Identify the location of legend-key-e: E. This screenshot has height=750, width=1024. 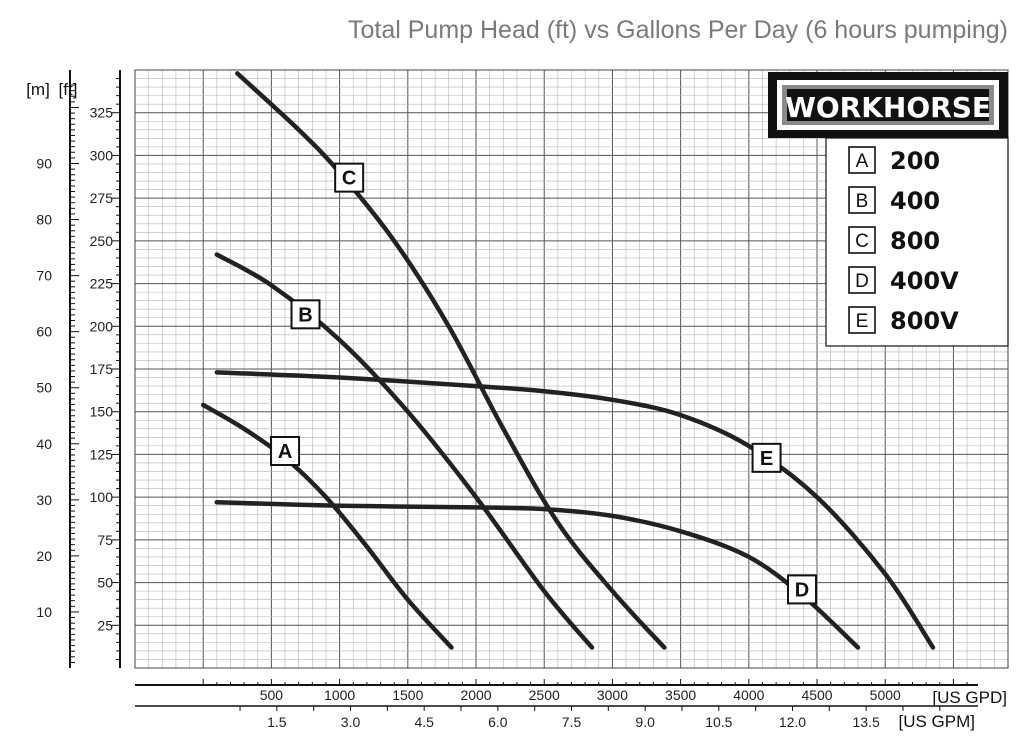
(862, 321).